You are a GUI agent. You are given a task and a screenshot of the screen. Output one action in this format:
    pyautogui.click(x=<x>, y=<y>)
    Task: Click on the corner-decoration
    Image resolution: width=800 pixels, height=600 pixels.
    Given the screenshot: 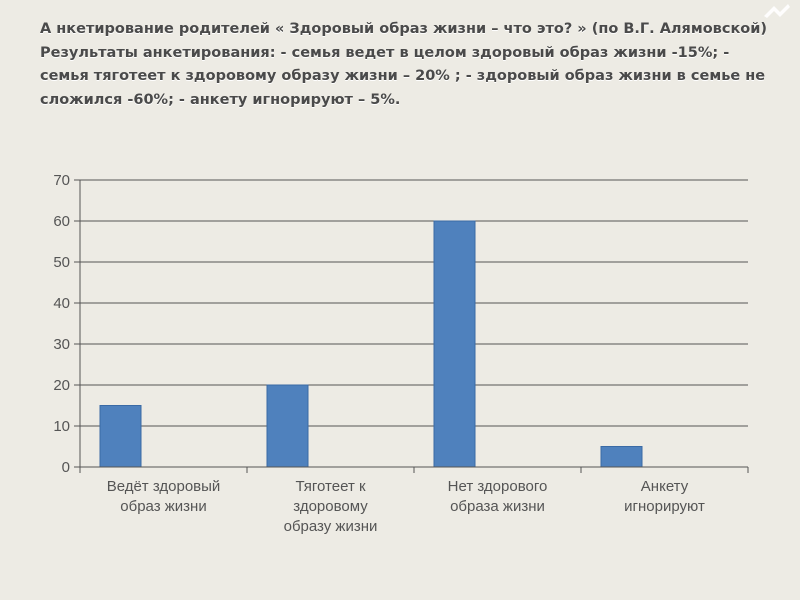 What is the action you would take?
    pyautogui.click(x=777, y=11)
    